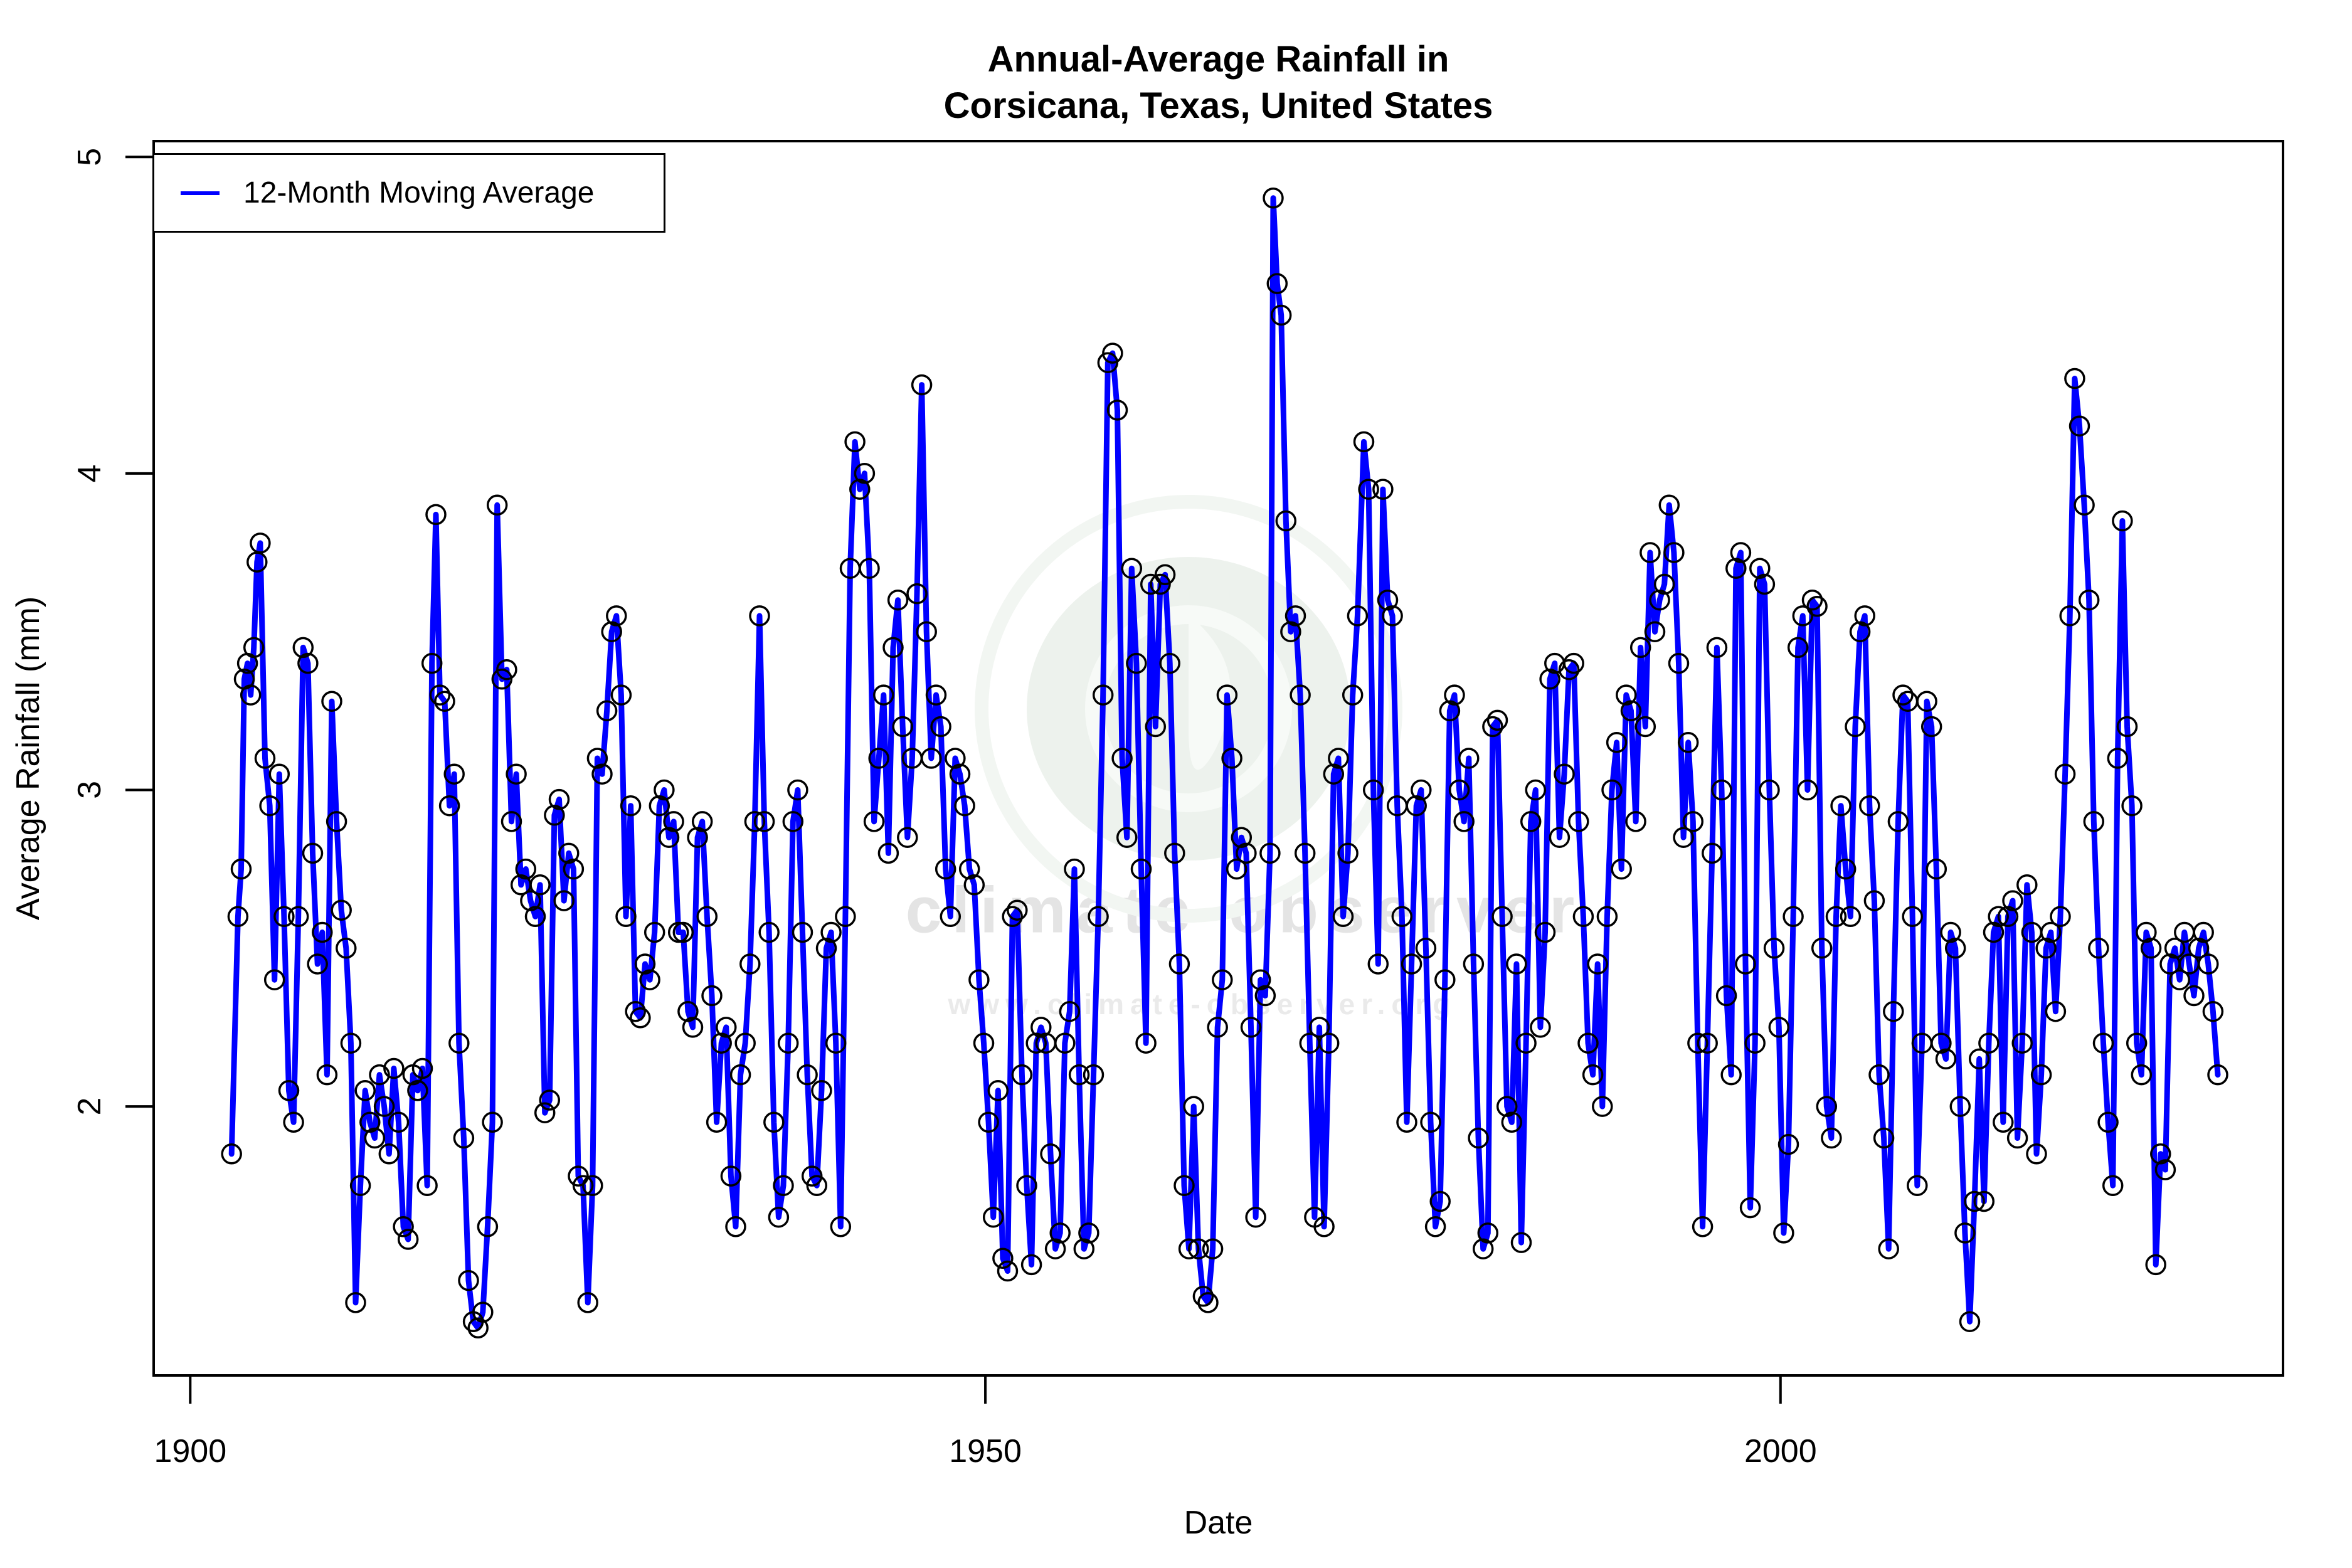 The height and width of the screenshot is (1568, 2352). Describe the element at coordinates (28, 758) in the screenshot. I see `y-axis-label: Average Rainfall (mm)` at that location.